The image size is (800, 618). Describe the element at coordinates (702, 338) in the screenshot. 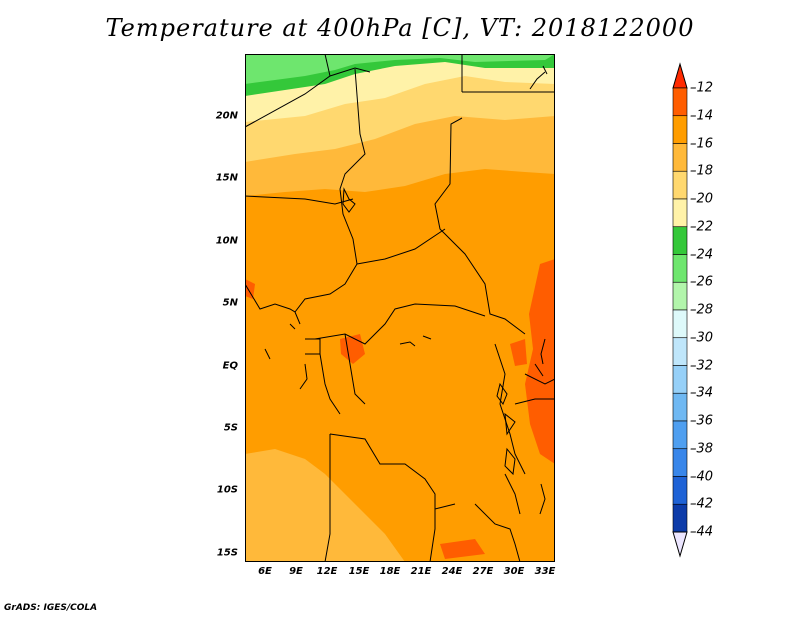

I see `colorbar-label: –30` at that location.